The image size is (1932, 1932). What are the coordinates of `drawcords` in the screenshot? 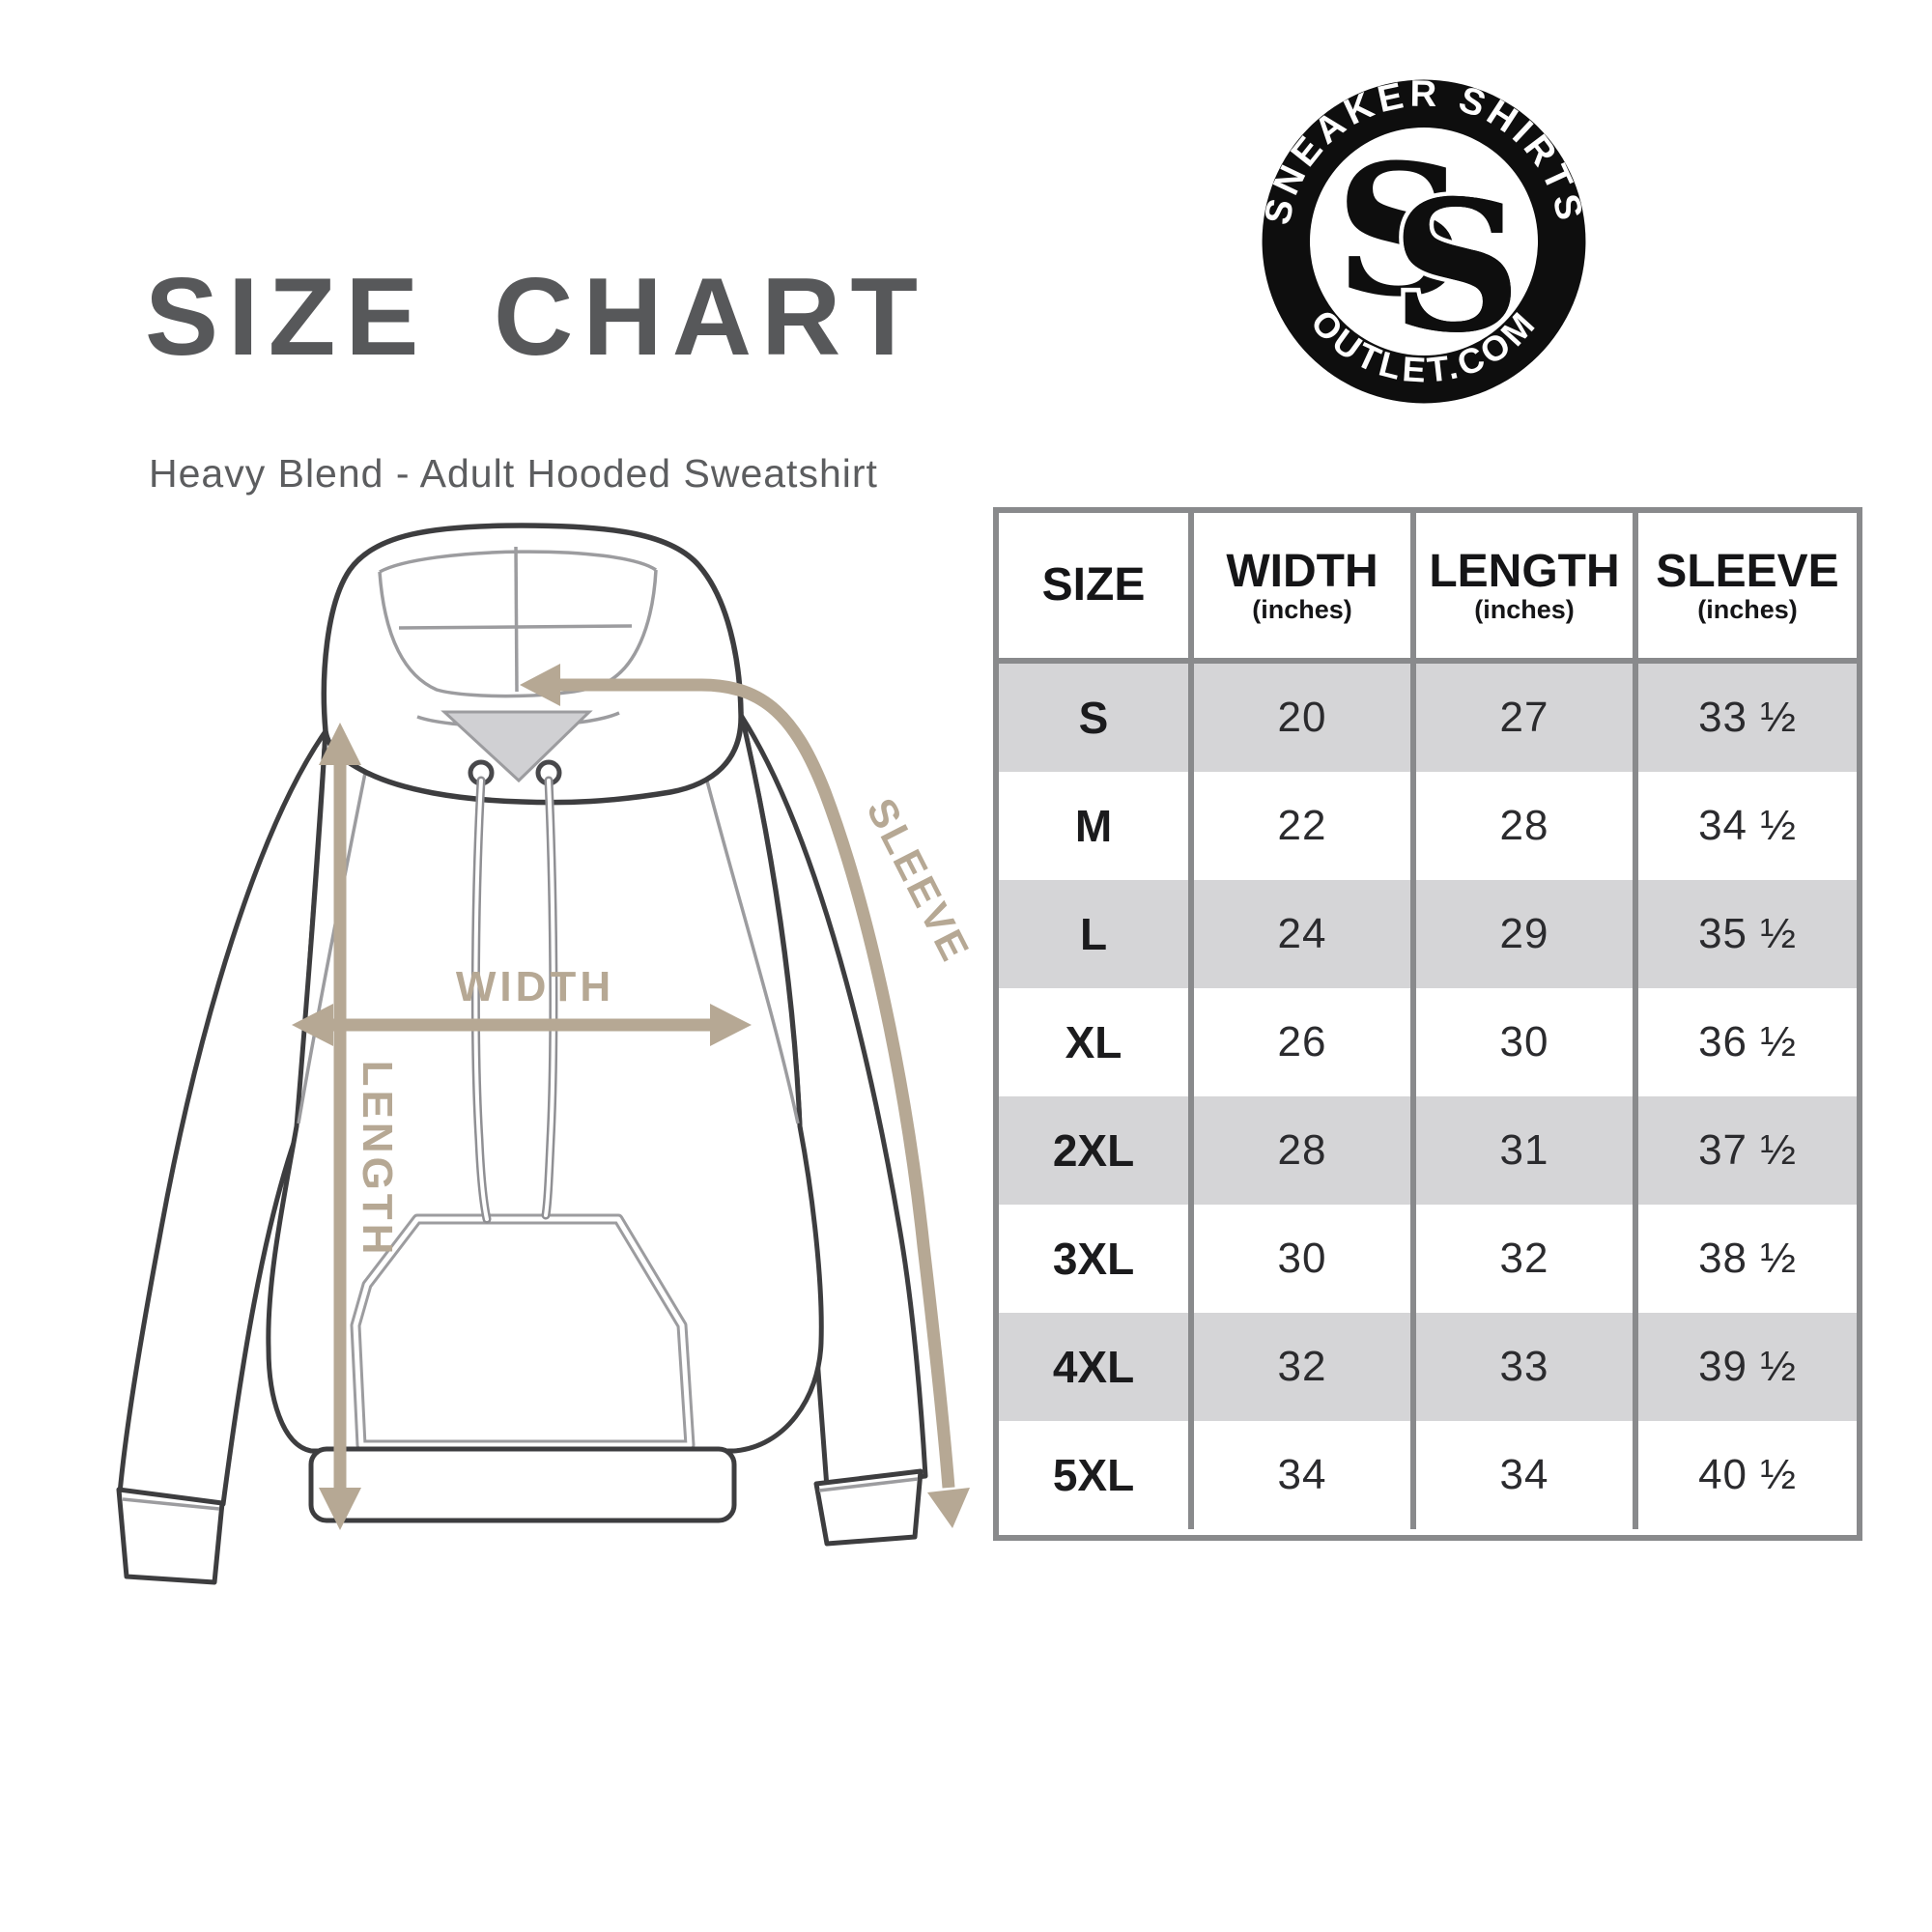 It's located at (514, 1000).